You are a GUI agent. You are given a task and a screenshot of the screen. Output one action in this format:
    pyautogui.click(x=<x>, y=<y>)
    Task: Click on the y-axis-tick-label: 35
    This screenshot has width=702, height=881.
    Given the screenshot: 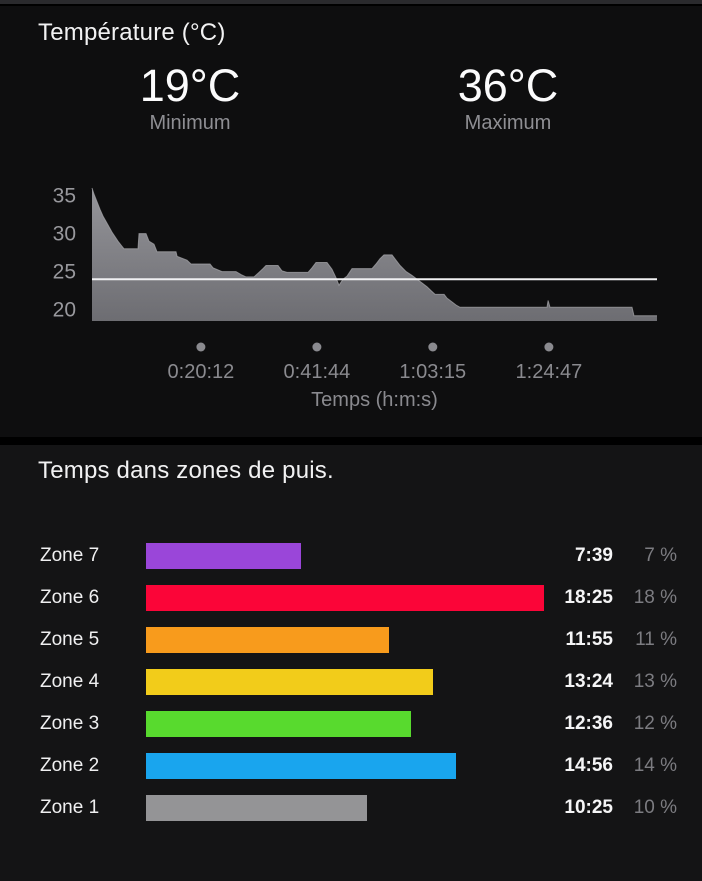 What is the action you would take?
    pyautogui.click(x=64, y=196)
    